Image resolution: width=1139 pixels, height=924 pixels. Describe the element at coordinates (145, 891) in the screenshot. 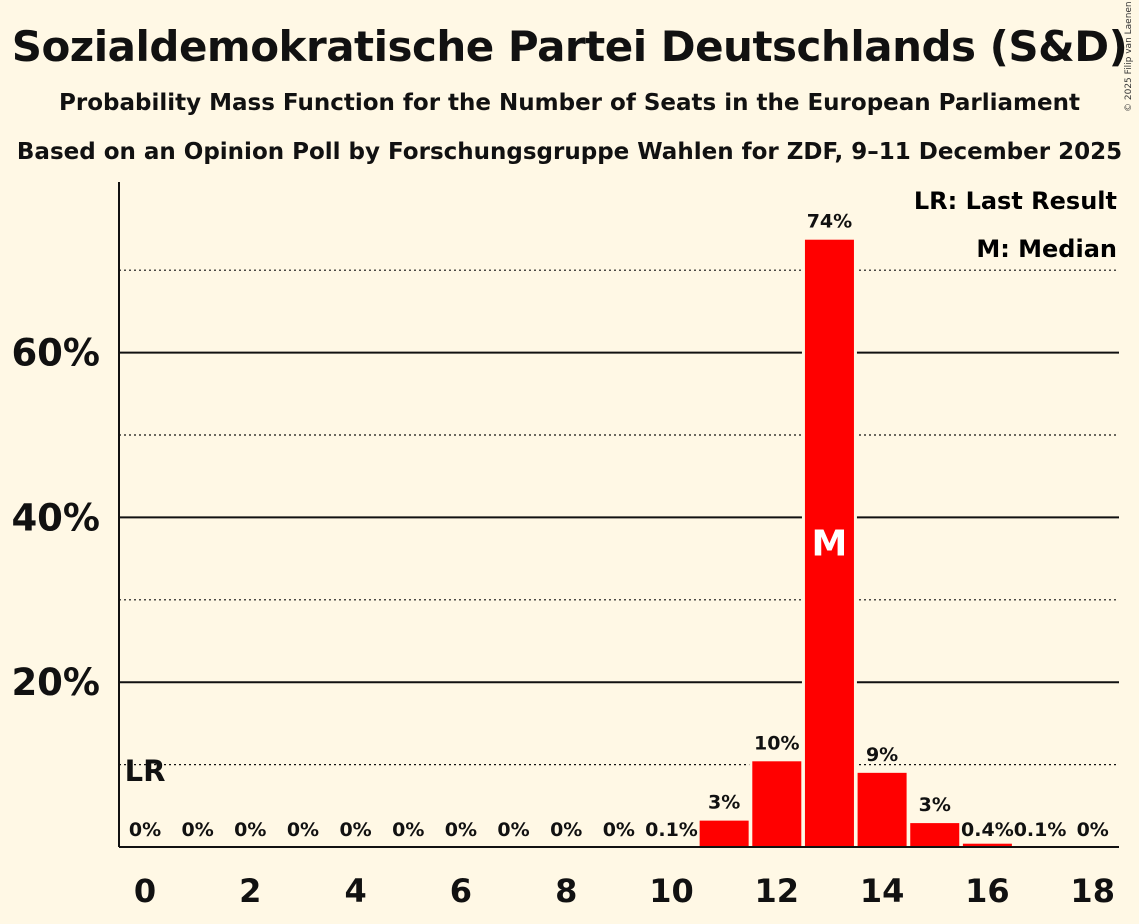

I see `x-tick-label: 0` at that location.